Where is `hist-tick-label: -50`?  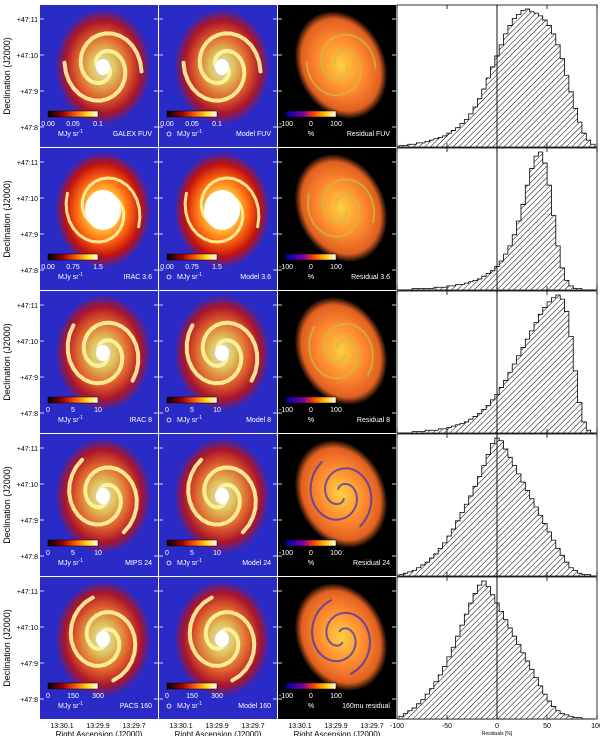 hist-tick-label: -50 is located at coordinates (447, 726).